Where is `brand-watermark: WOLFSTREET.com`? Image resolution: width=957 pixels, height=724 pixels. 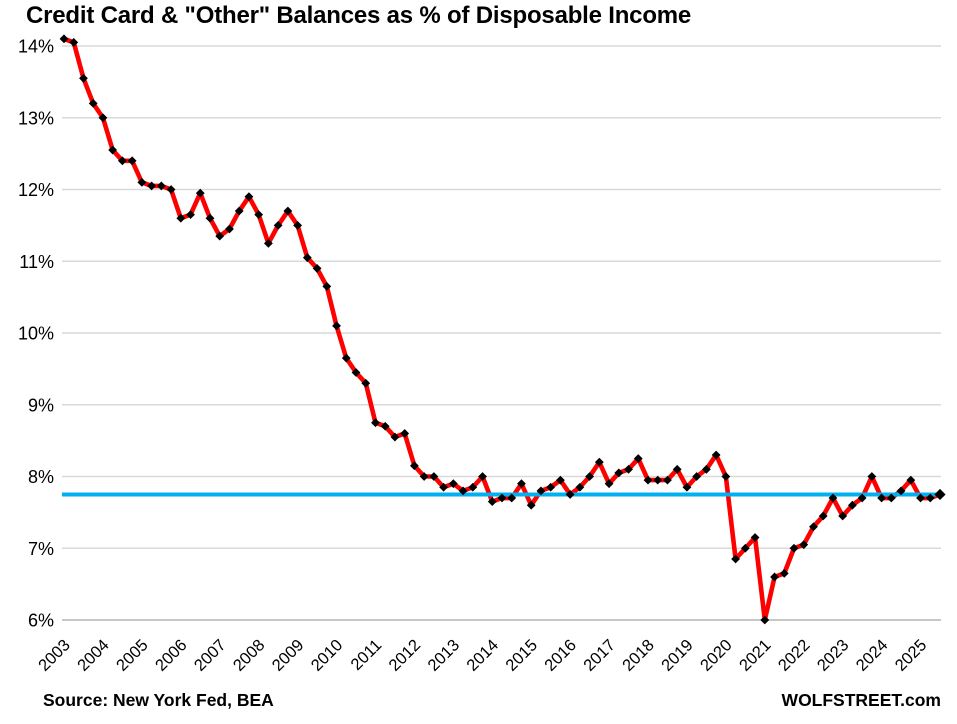 brand-watermark: WOLFSTREET.com is located at coordinates (861, 700).